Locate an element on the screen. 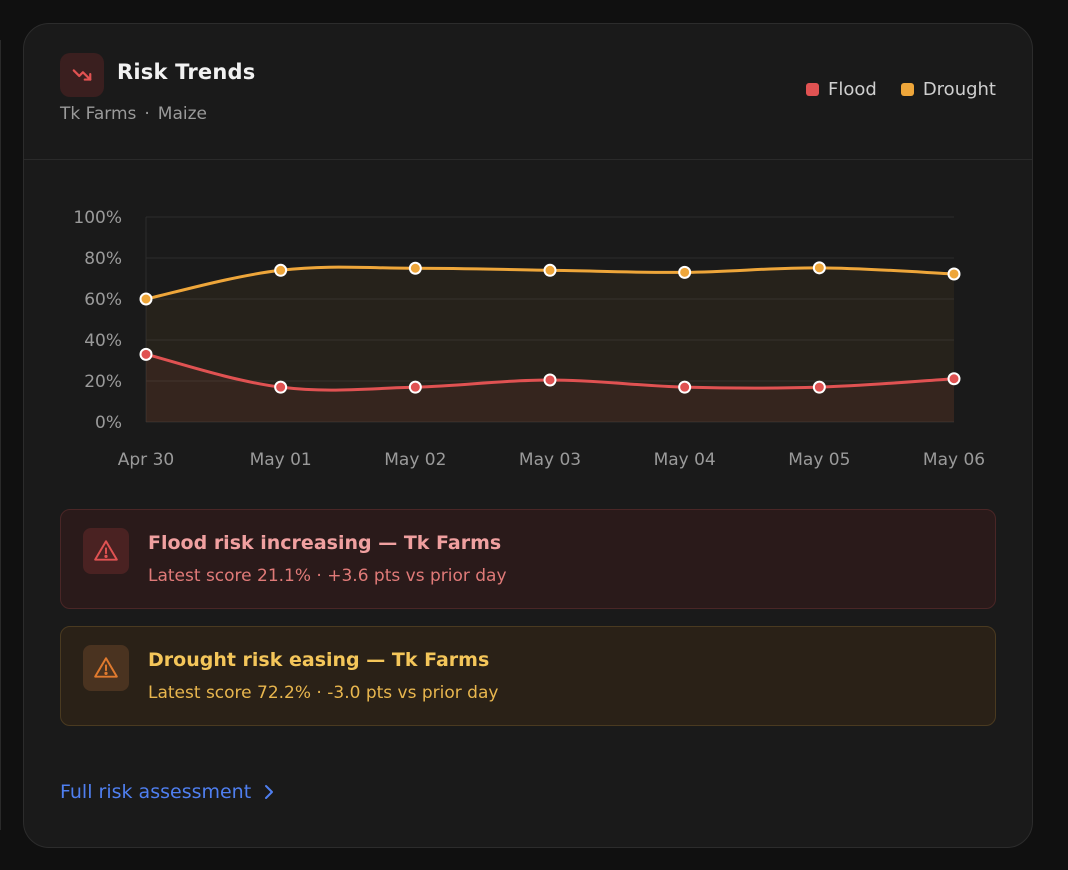  adjacent-panel-edge is located at coordinates (0, 435).